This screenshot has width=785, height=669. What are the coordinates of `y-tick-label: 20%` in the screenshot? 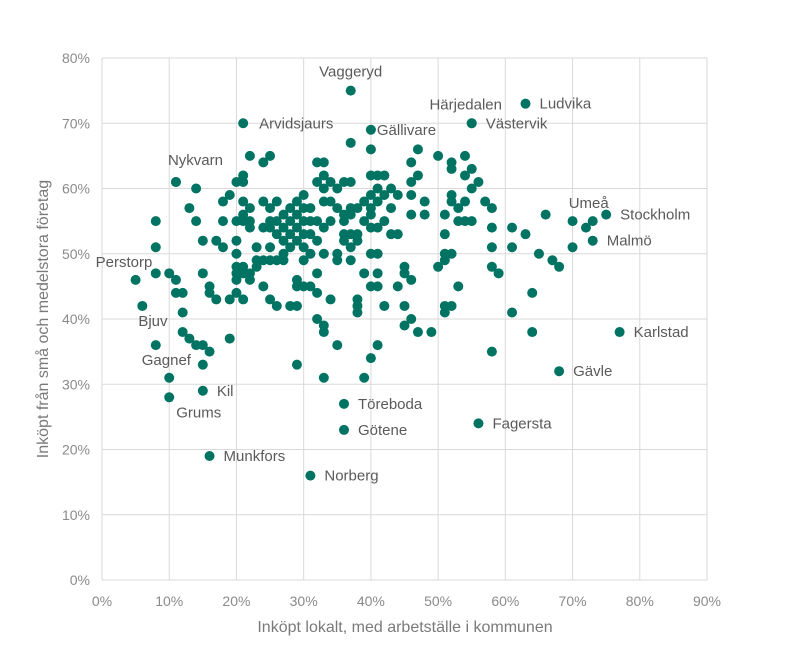 It's located at (76, 450).